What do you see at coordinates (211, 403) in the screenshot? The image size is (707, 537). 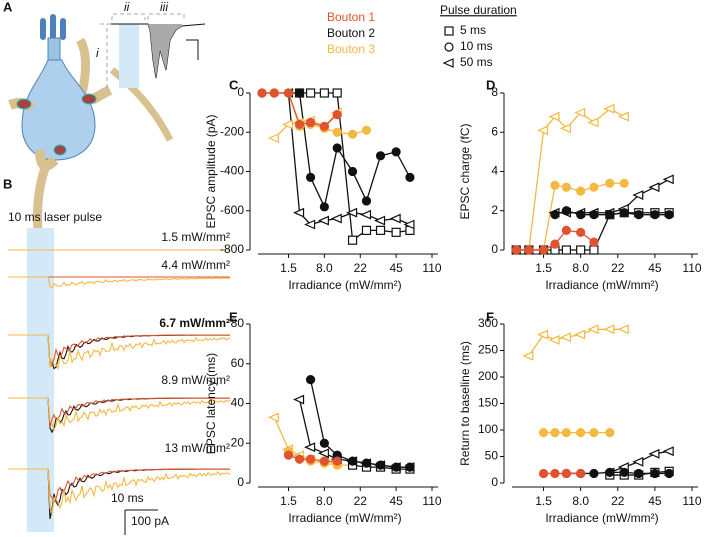 I see `y-axis-label: EPSC latency (ms)` at bounding box center [211, 403].